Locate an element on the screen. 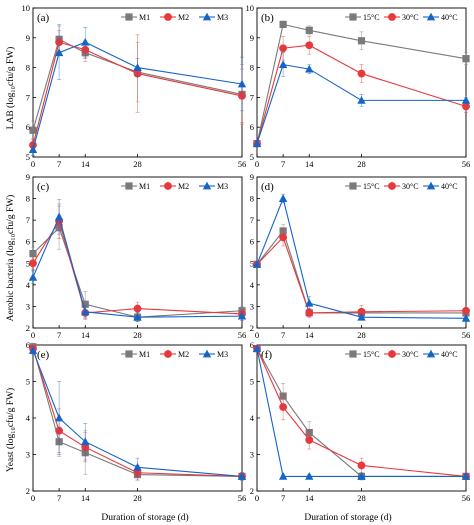  y-tick-label: 2 is located at coordinates (252, 328).